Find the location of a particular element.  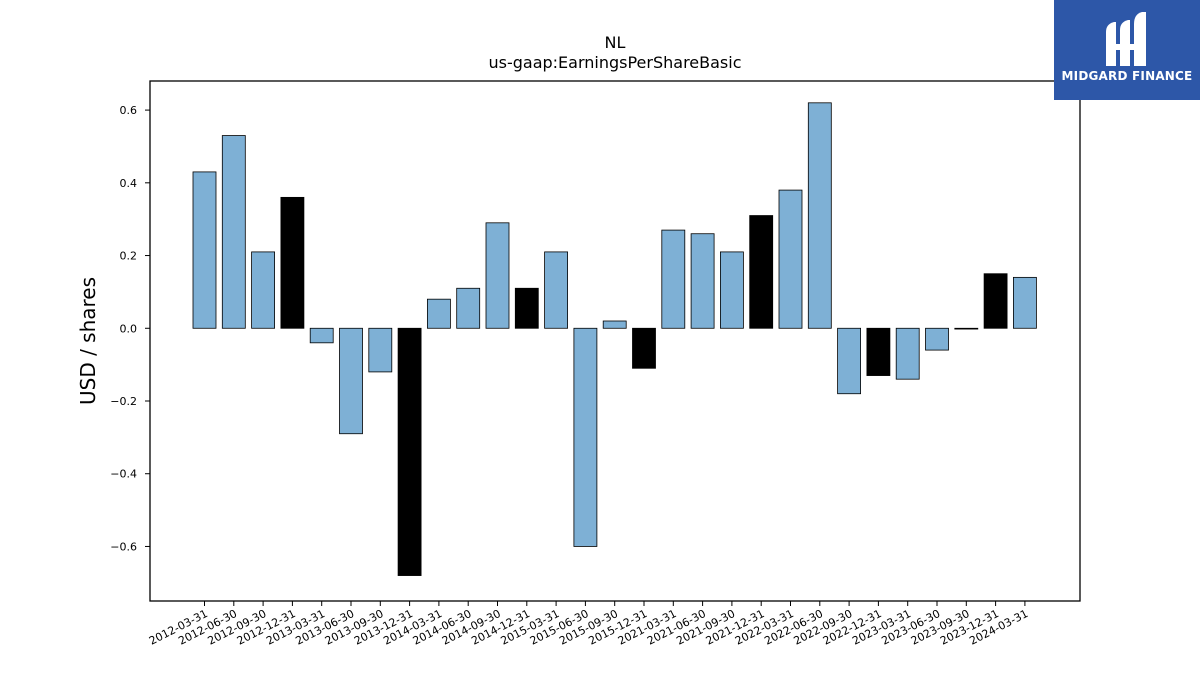

y-tick-label: 0.0 is located at coordinates (129, 328).